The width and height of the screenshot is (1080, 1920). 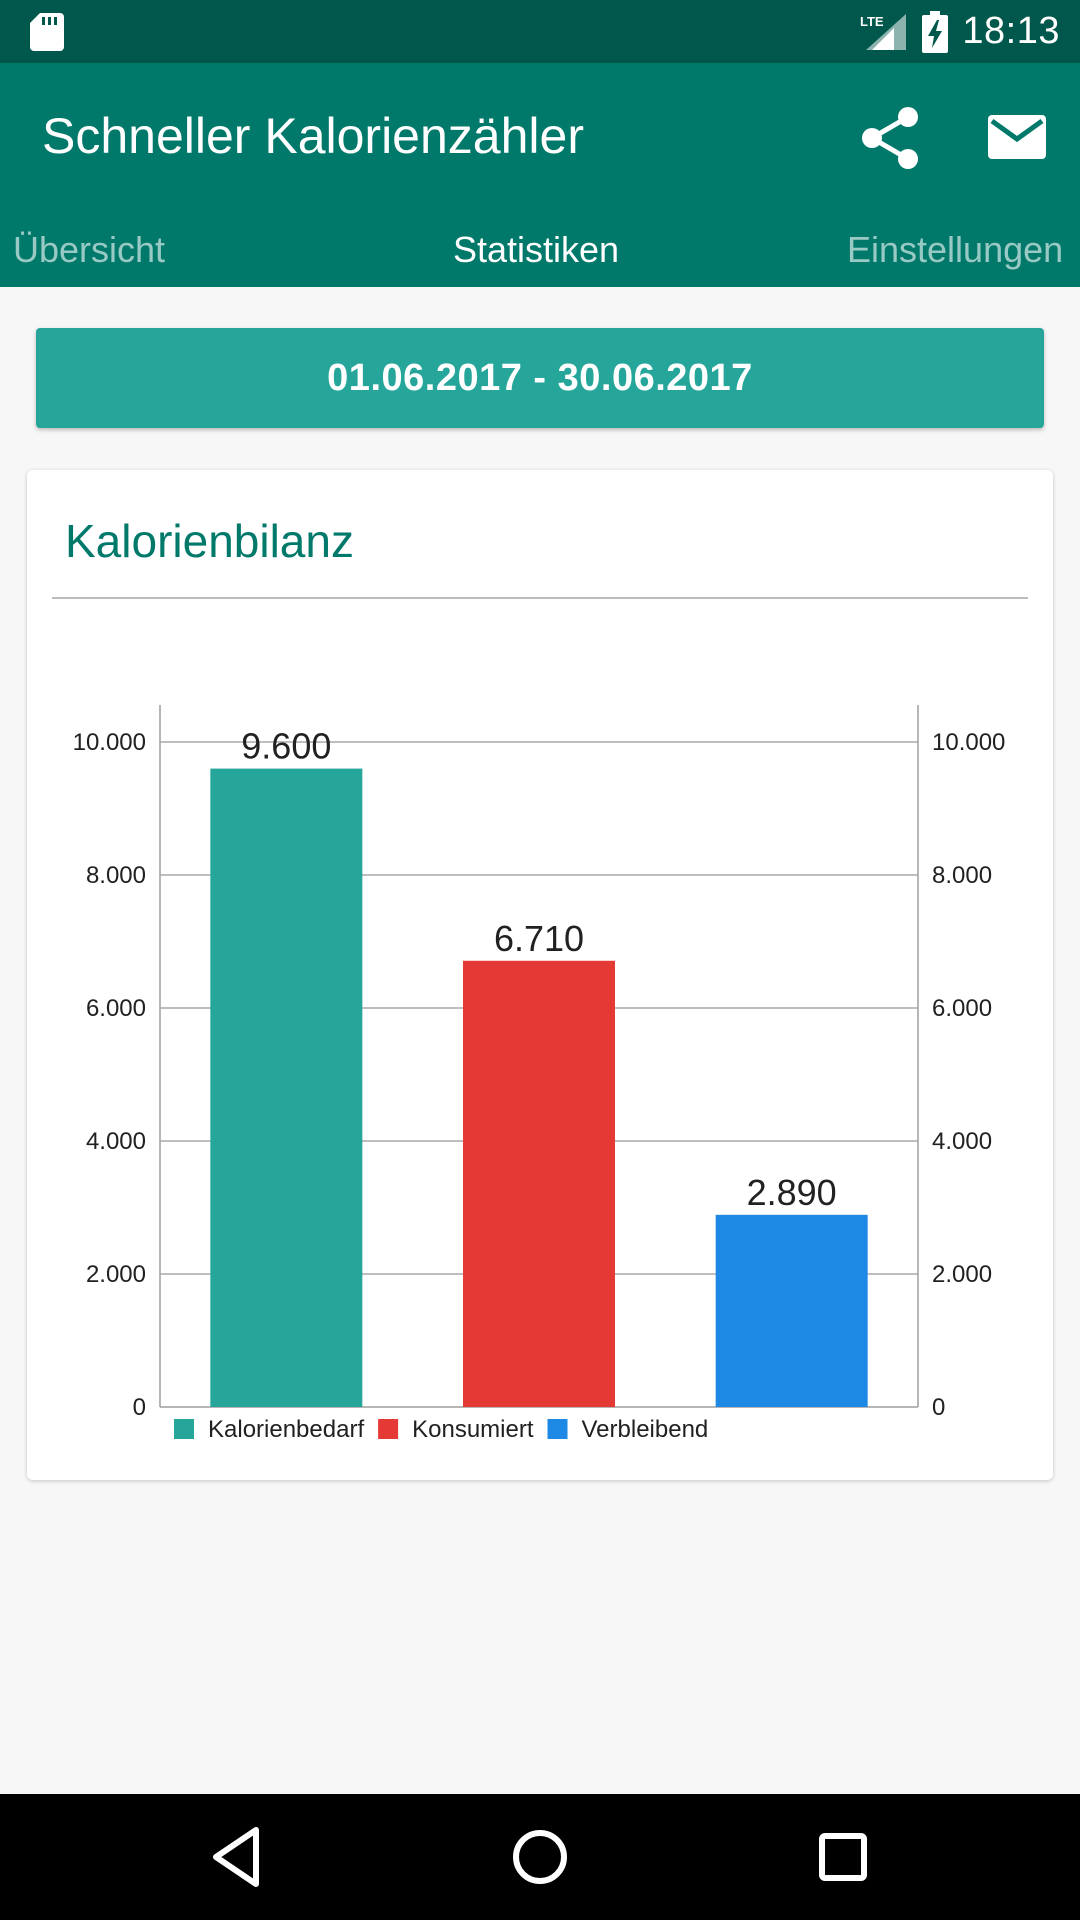 What do you see at coordinates (962, 1141) in the screenshot?
I see `y-tick-label-right: 4.000` at bounding box center [962, 1141].